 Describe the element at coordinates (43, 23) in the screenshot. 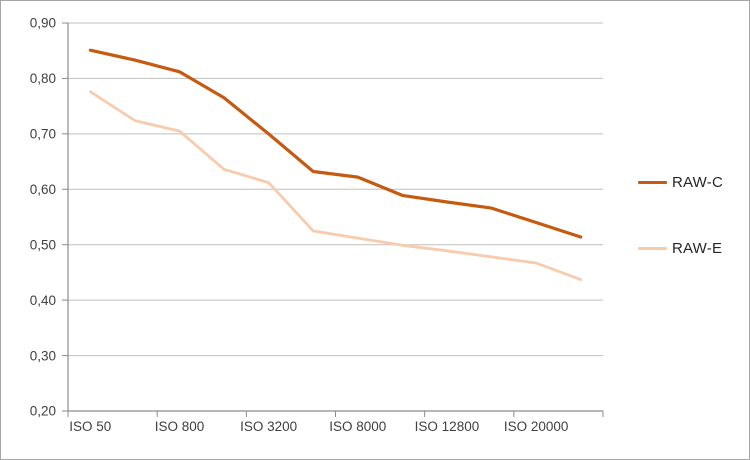

I see `y-axis-tick-label: 0,90` at that location.